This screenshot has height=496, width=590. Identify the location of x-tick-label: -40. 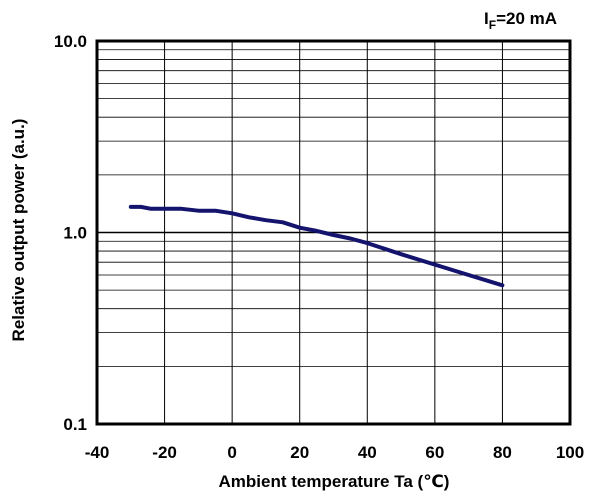
(97, 452).